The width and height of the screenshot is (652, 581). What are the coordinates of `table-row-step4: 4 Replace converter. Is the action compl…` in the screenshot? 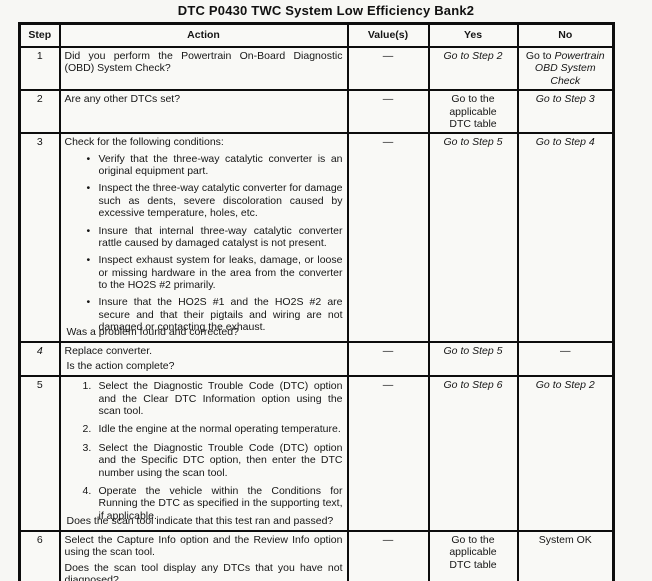 It's located at (316, 359).